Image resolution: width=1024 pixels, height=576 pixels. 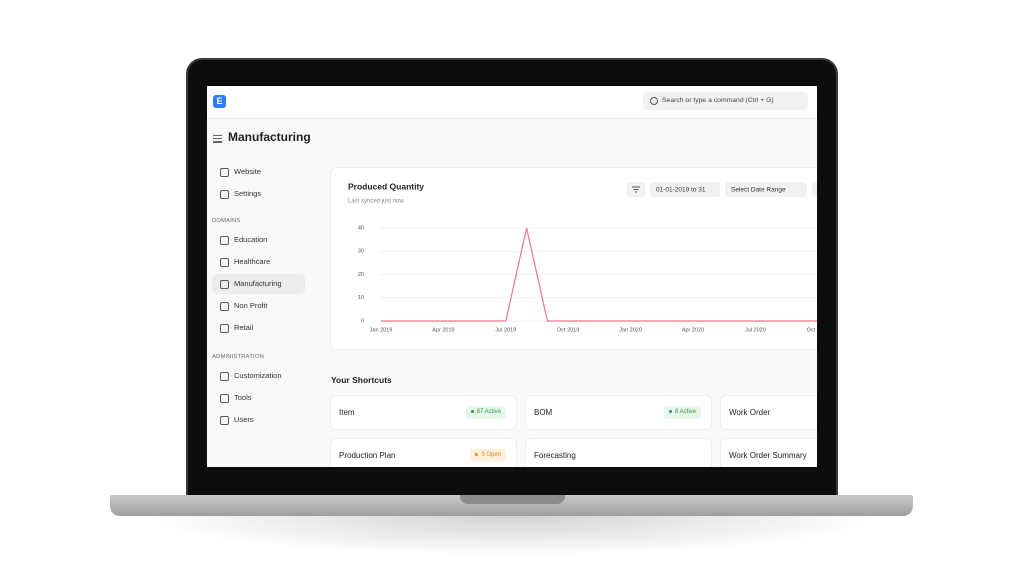 I want to click on y-tick-label: 0, so click(x=362, y=321).